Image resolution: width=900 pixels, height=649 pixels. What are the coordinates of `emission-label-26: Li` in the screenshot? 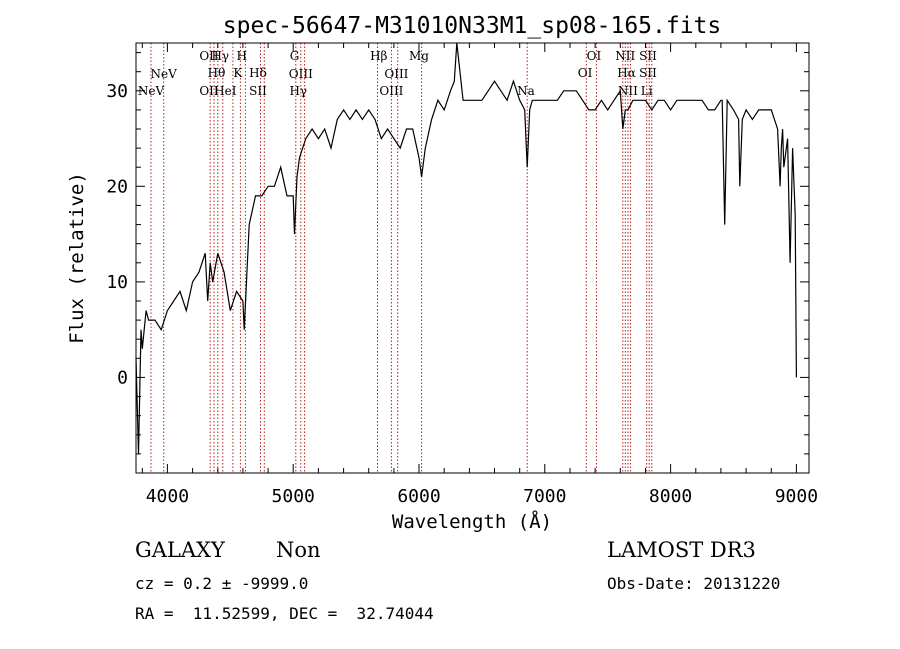 It's located at (647, 91).